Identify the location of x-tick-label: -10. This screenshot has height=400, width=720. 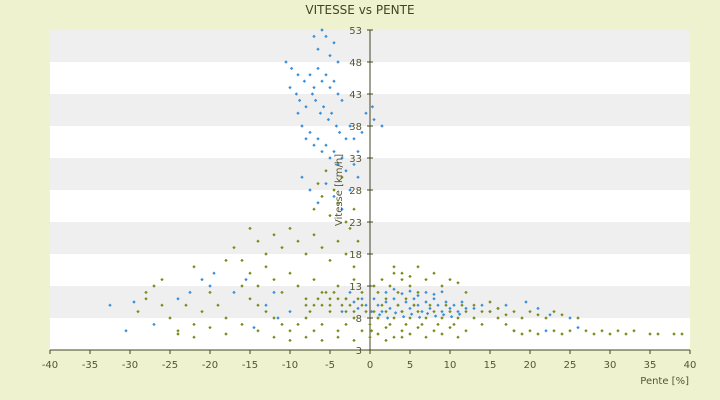
(290, 365).